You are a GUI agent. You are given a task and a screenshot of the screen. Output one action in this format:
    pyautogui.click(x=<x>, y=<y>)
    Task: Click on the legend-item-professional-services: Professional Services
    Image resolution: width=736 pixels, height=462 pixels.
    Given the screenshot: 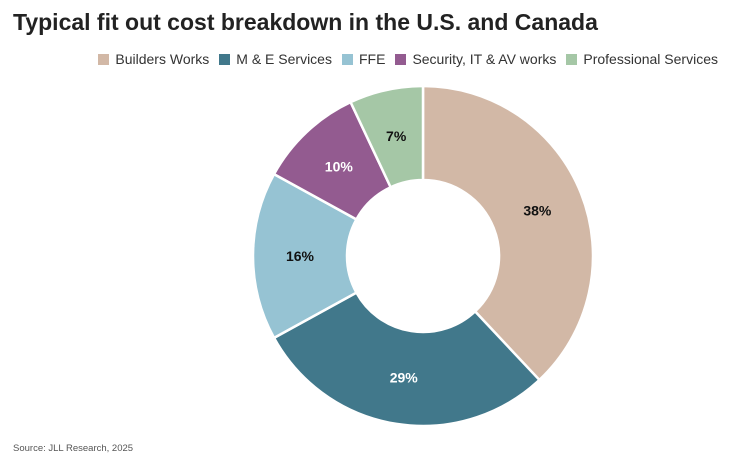 What is the action you would take?
    pyautogui.click(x=642, y=59)
    